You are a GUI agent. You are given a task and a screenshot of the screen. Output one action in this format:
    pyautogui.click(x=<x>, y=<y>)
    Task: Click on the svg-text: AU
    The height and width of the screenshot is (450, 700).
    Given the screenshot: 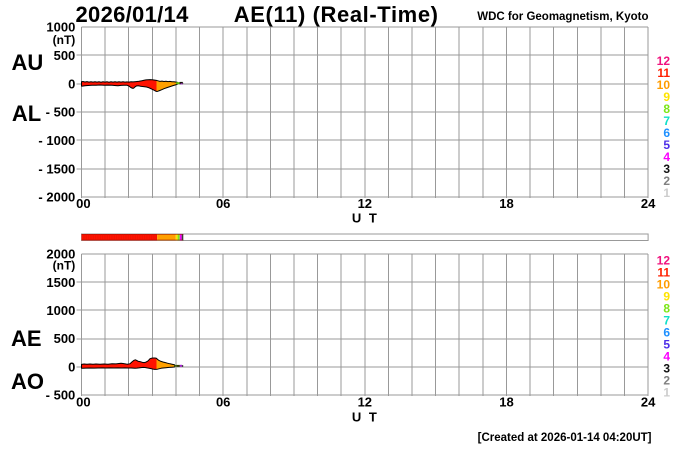 What is the action you would take?
    pyautogui.click(x=28, y=62)
    